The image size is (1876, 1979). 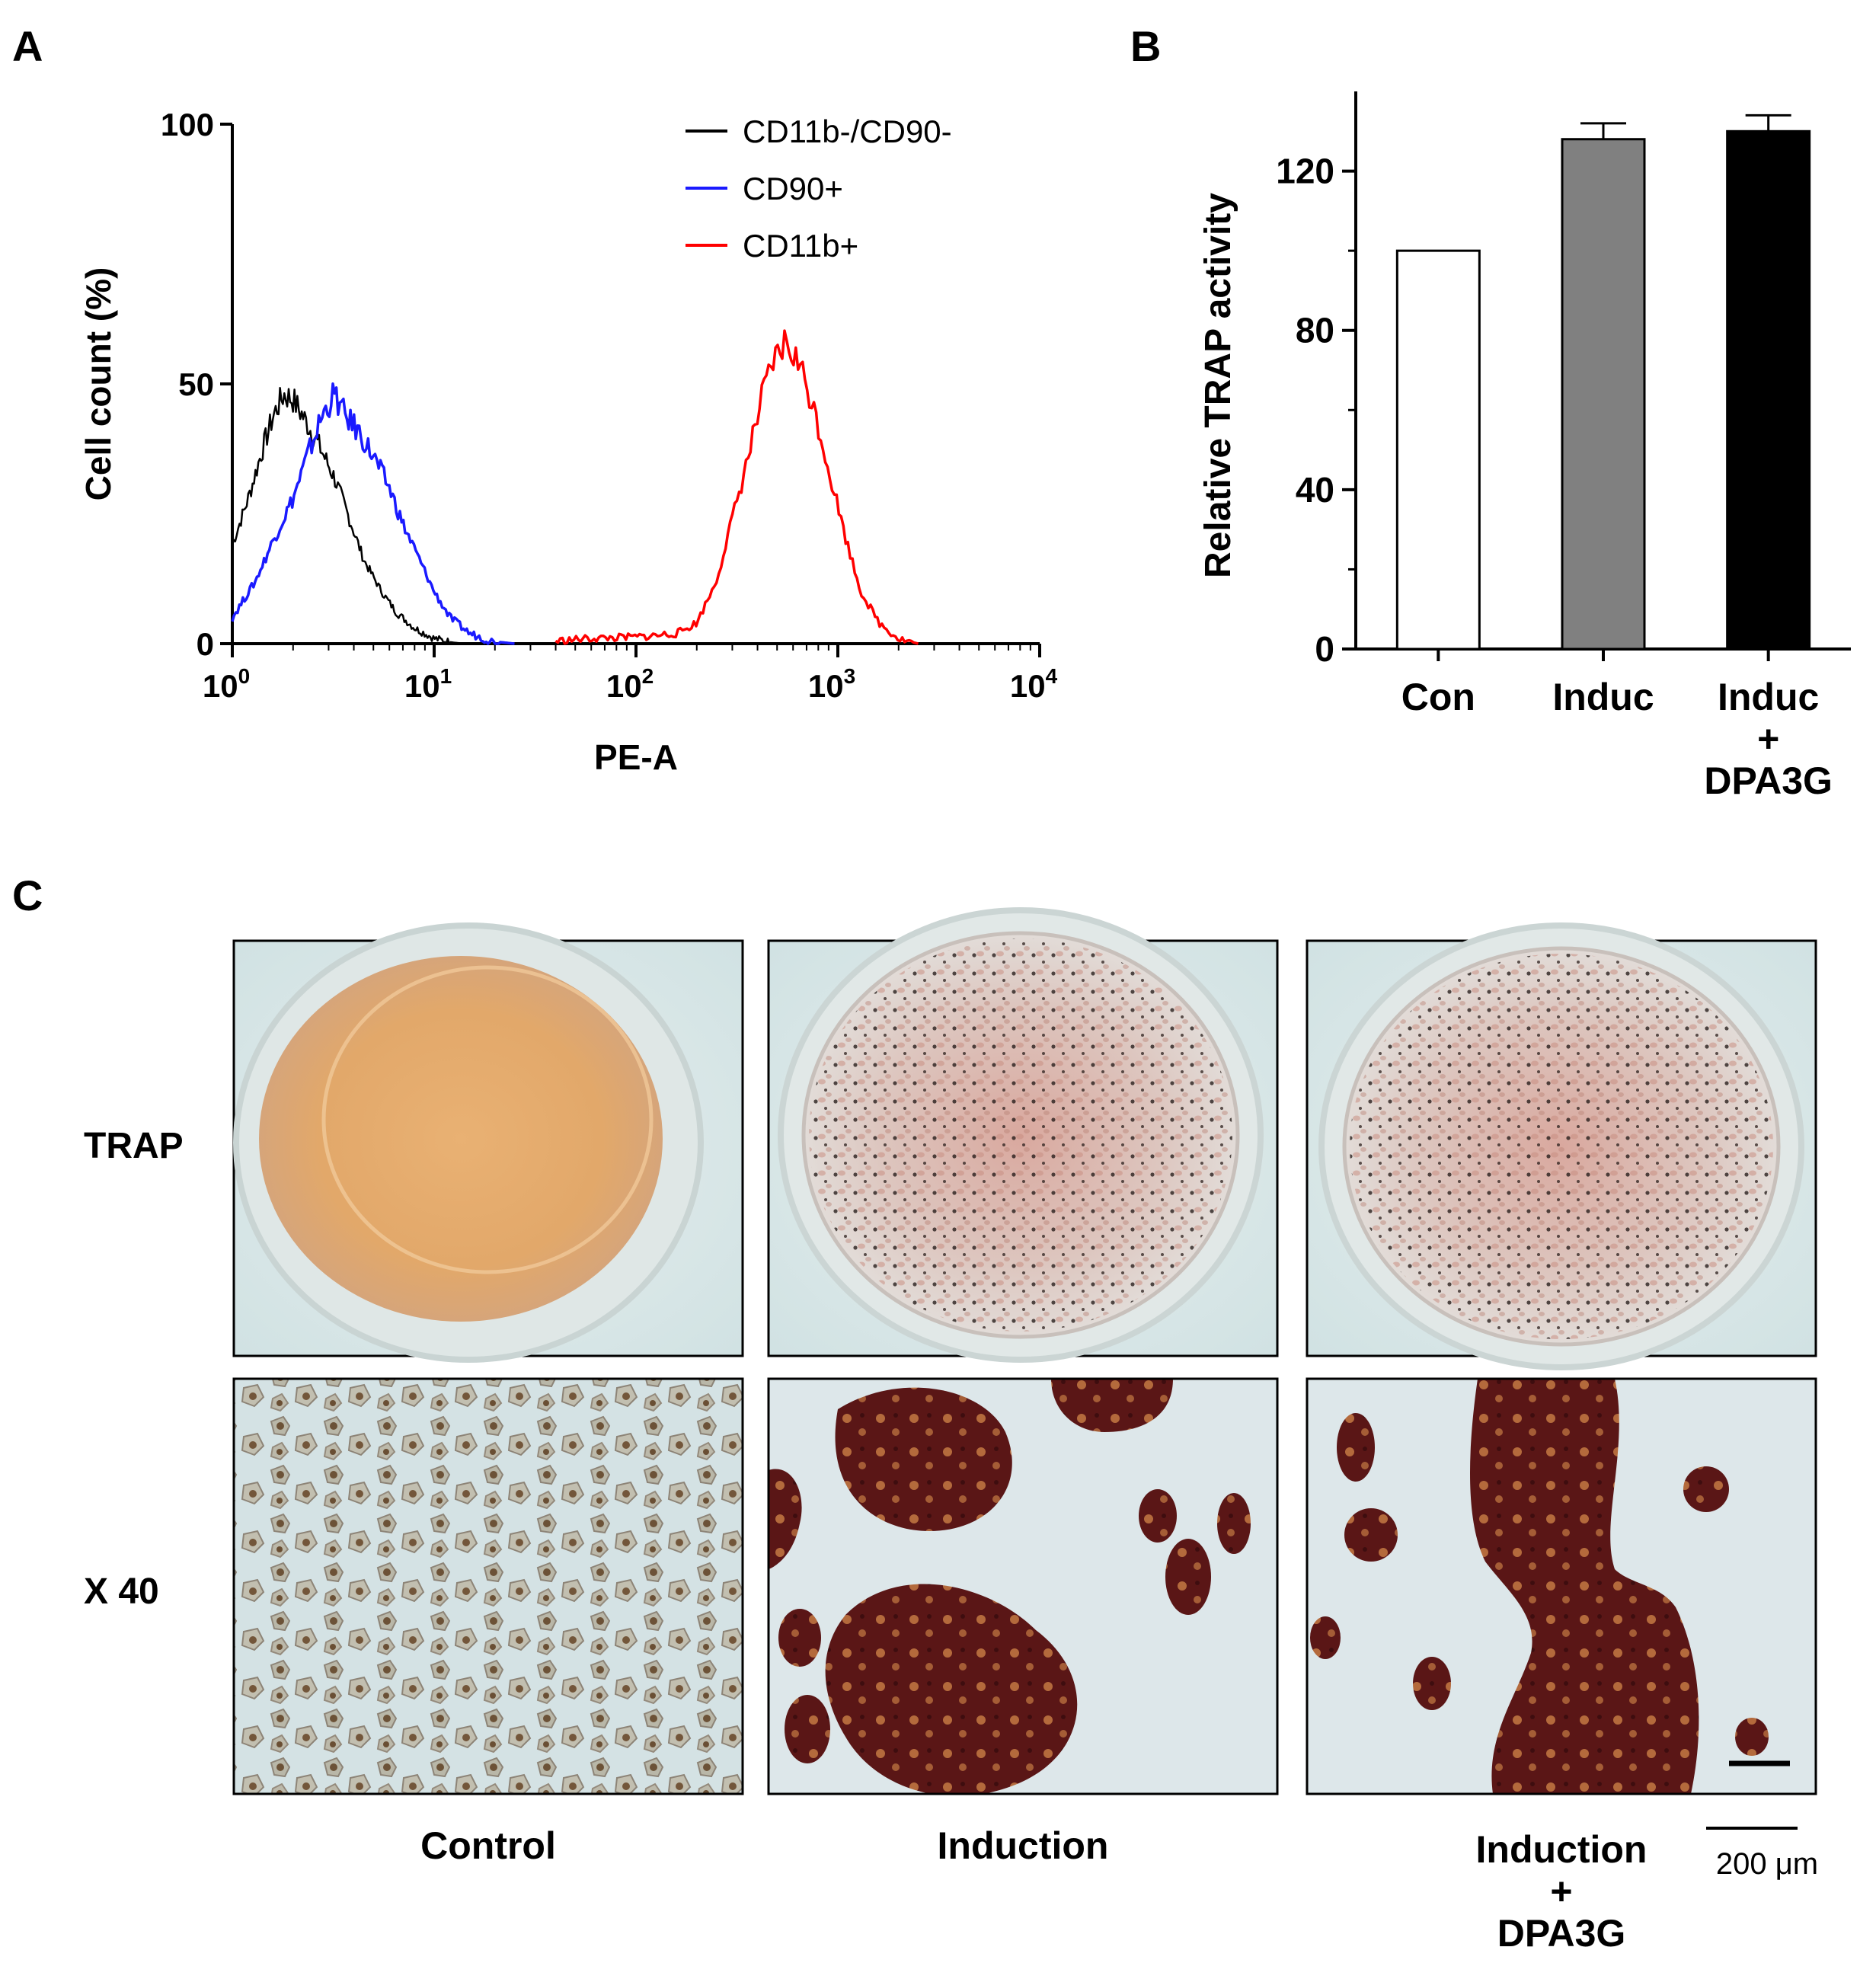 What do you see at coordinates (1315, 490) in the screenshot?
I see `y-tick-label: 40` at bounding box center [1315, 490].